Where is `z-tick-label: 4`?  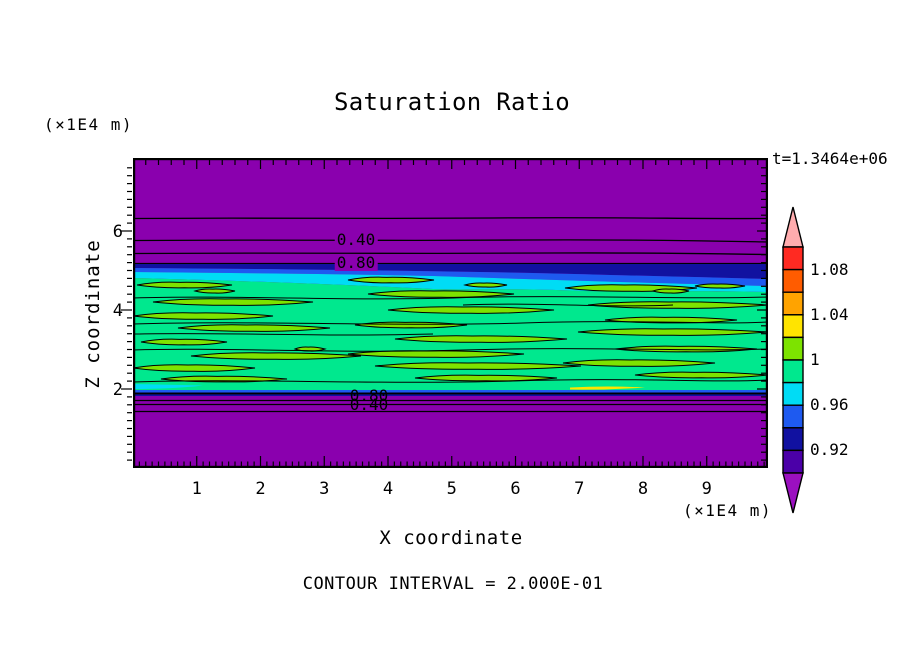
z-tick-label: 4 is located at coordinates (117, 311).